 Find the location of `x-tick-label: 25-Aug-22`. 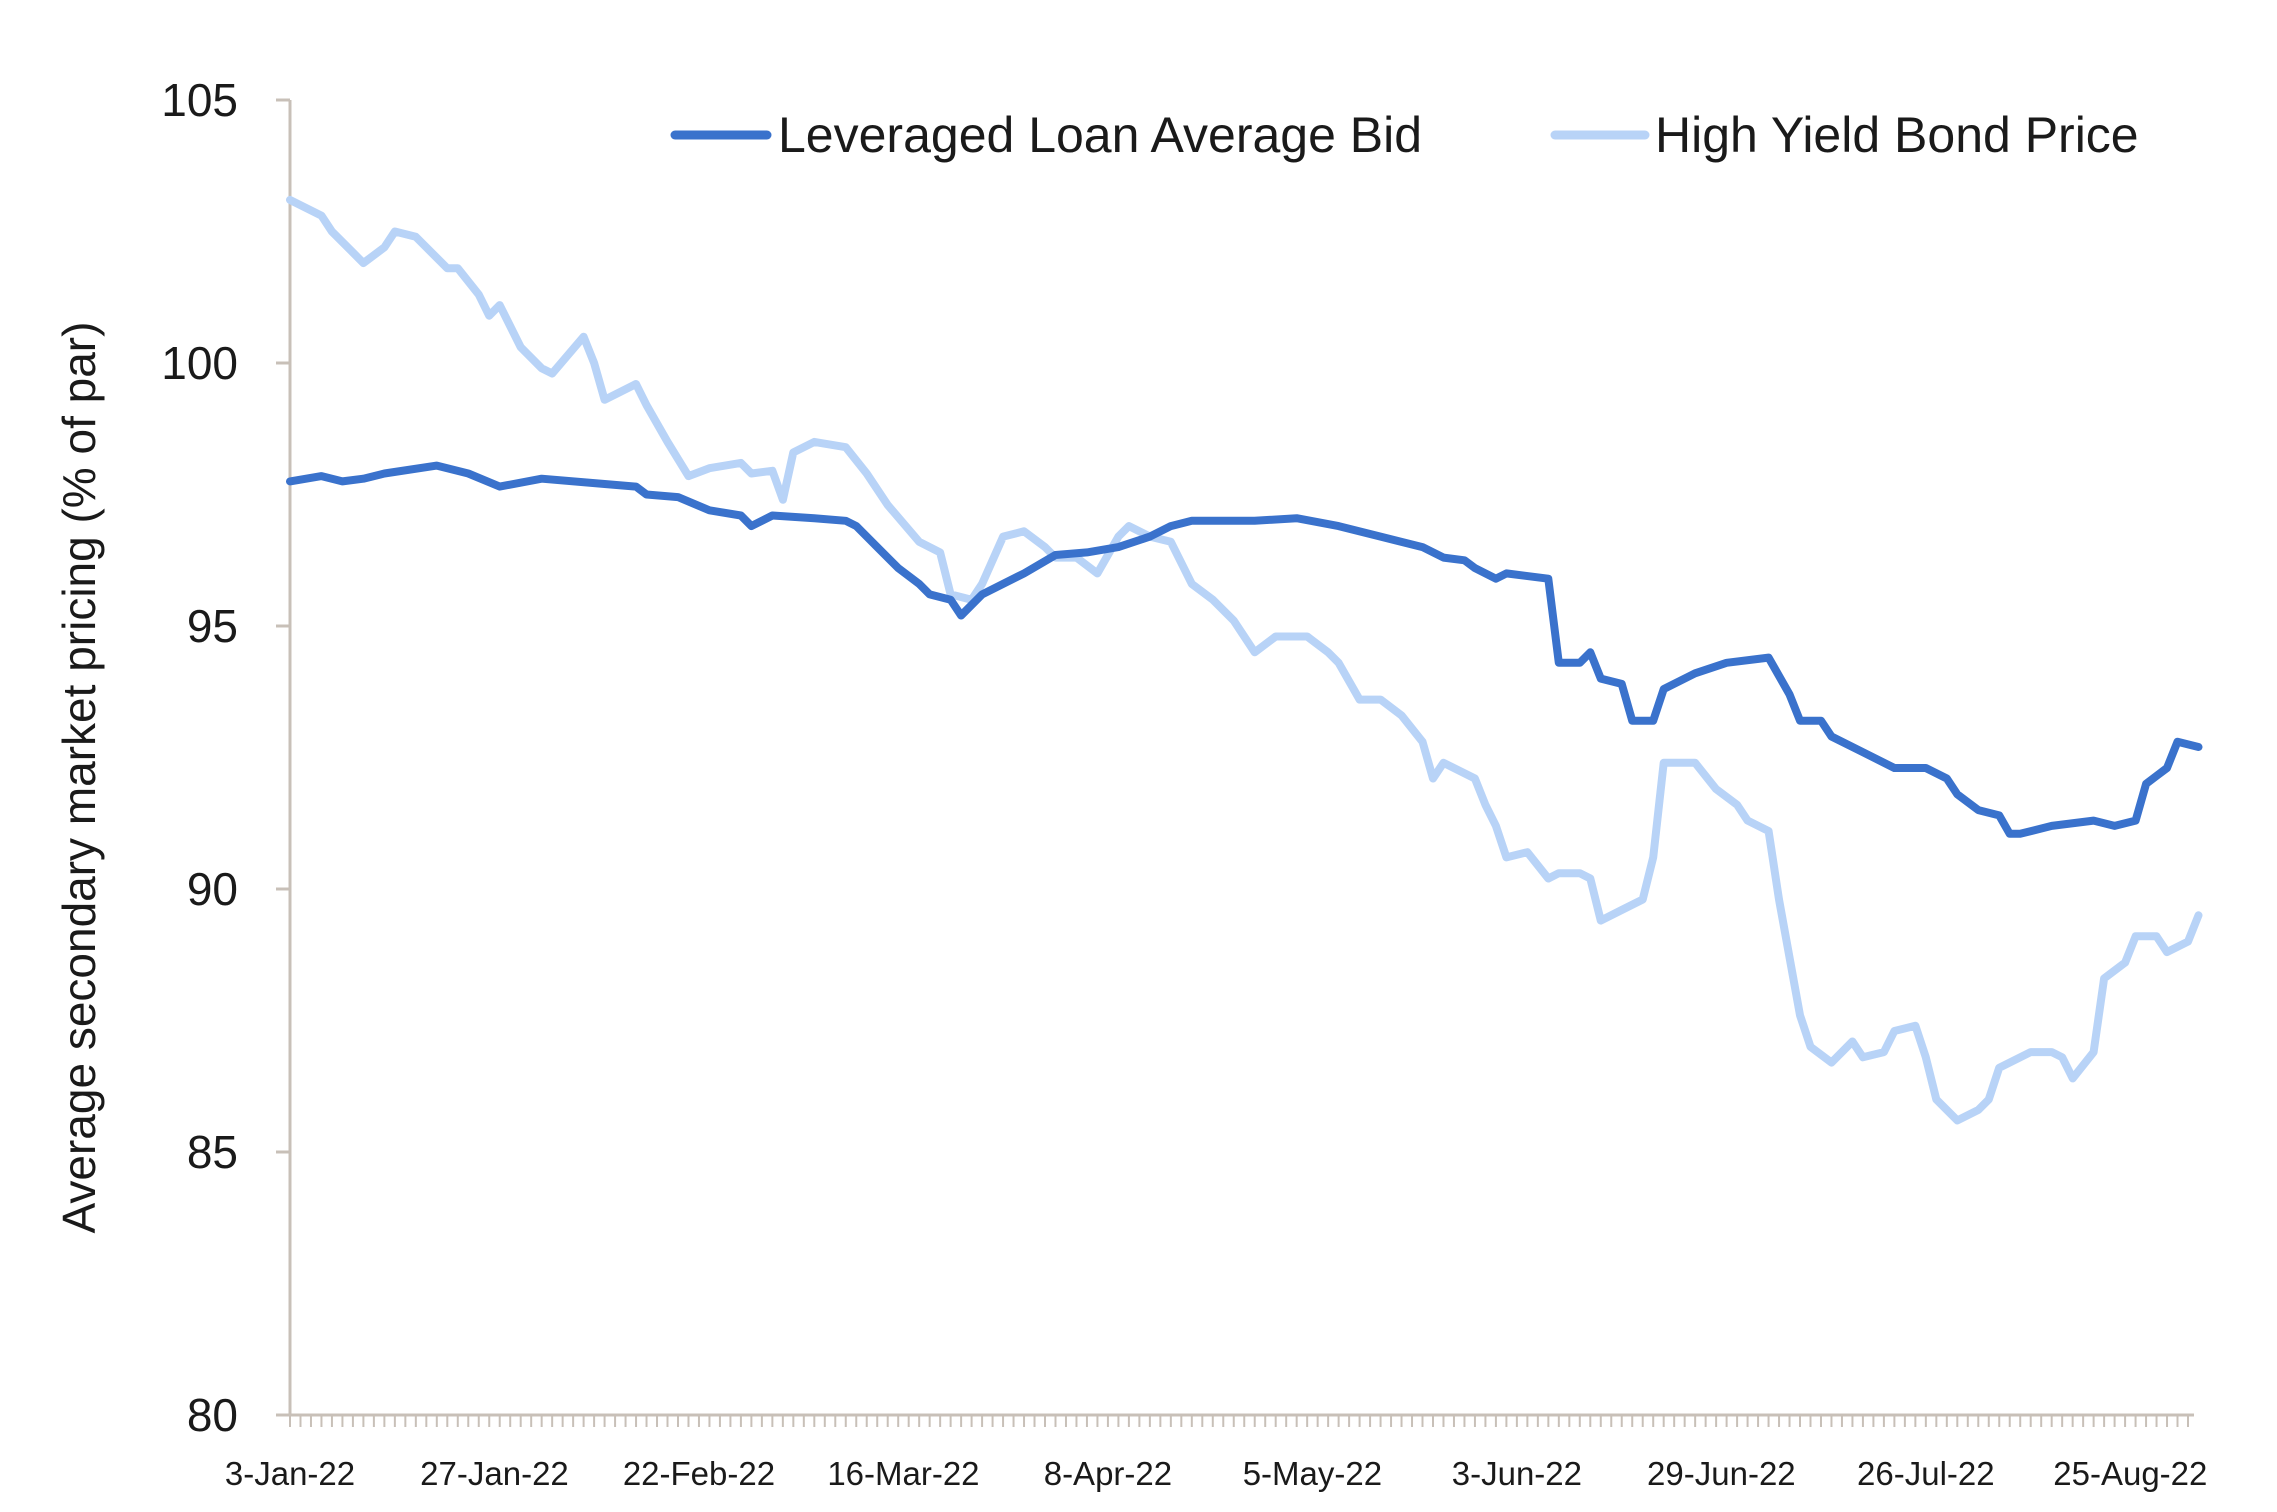

x-tick-label: 25-Aug-22 is located at coordinates (2130, 1473).